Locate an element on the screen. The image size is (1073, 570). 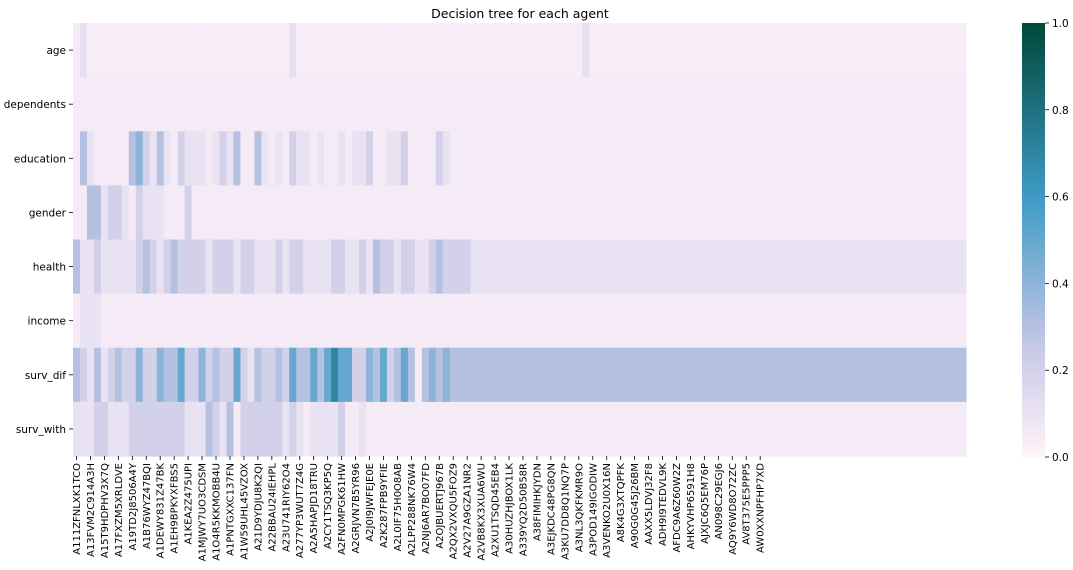
x-tick-label: A2FN0MPGK61HW is located at coordinates (342, 509).